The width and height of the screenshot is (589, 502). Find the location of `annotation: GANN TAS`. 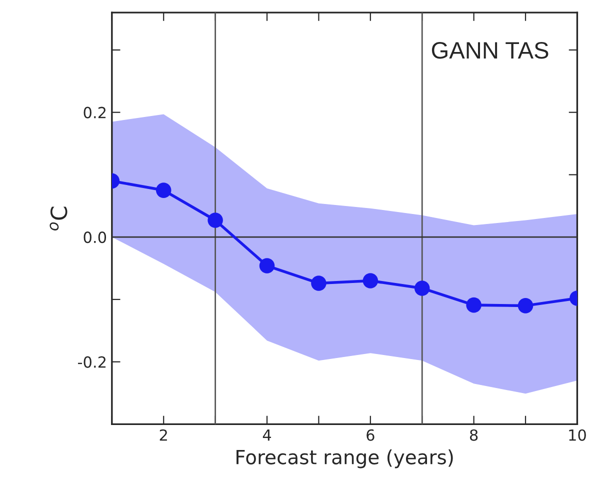

annotation: GANN TAS is located at coordinates (490, 50).